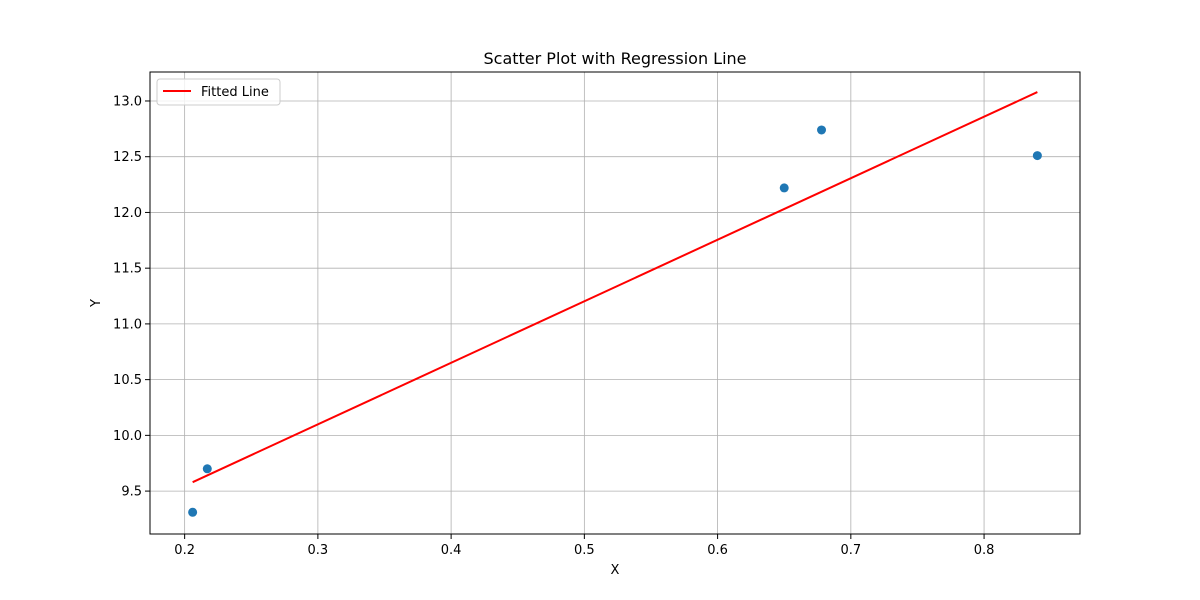 Image resolution: width=1200 pixels, height=600 pixels. I want to click on x-tick-label: 0.5, so click(584, 550).